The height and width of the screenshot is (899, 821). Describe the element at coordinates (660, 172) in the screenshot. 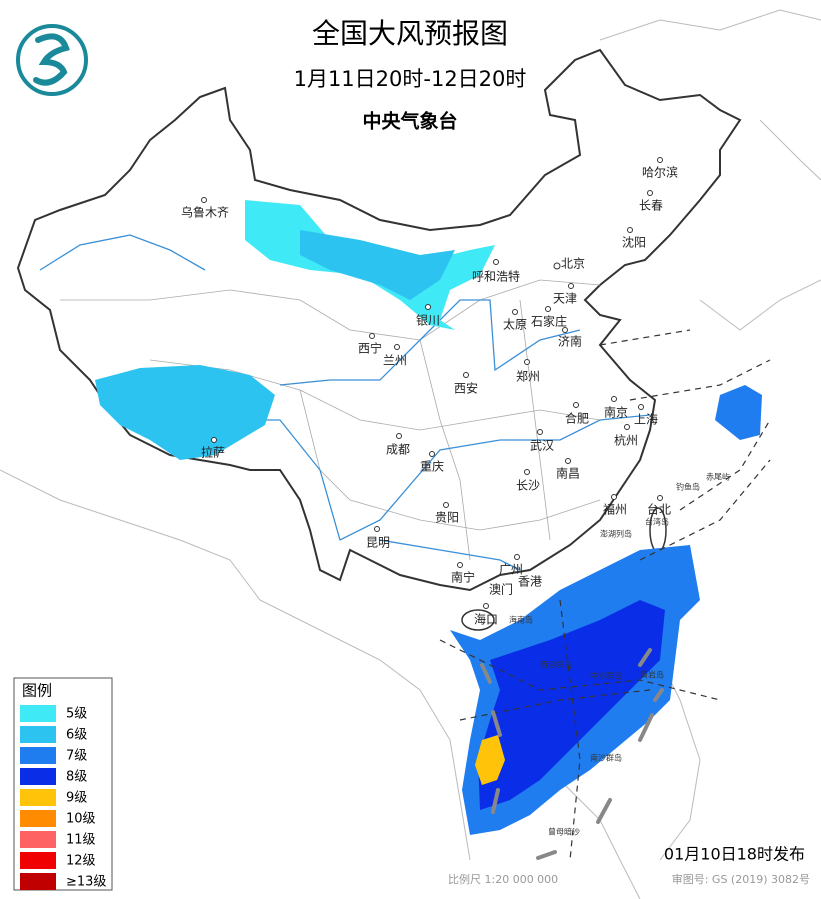

I see `city-label: 哈尔滨` at that location.